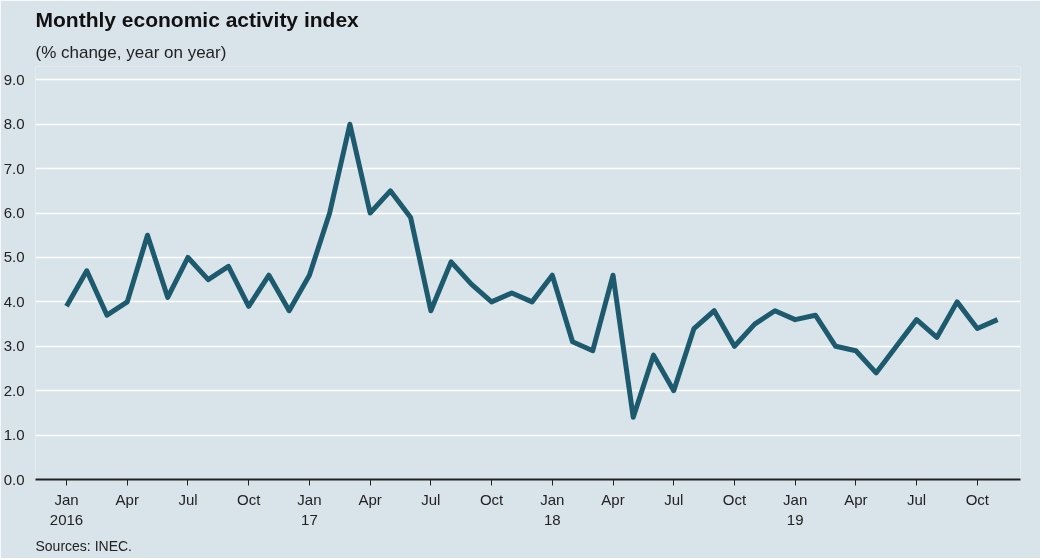 Image resolution: width=1042 pixels, height=560 pixels. What do you see at coordinates (14, 301) in the screenshot?
I see `y-tick-label: 4.0` at bounding box center [14, 301].